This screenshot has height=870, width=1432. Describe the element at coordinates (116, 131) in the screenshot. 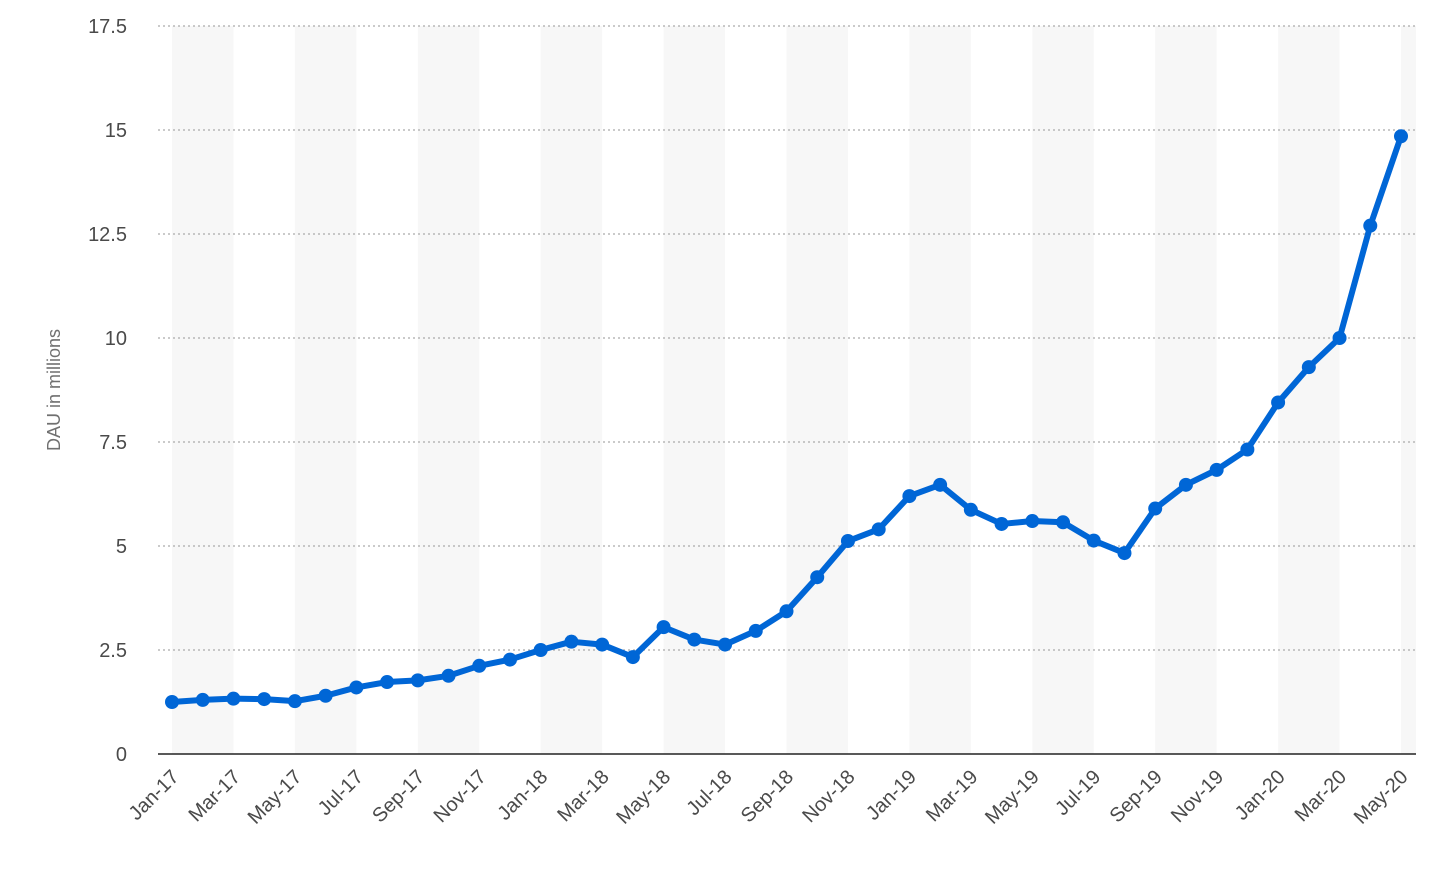

I see `y-tick-label: 15` at that location.